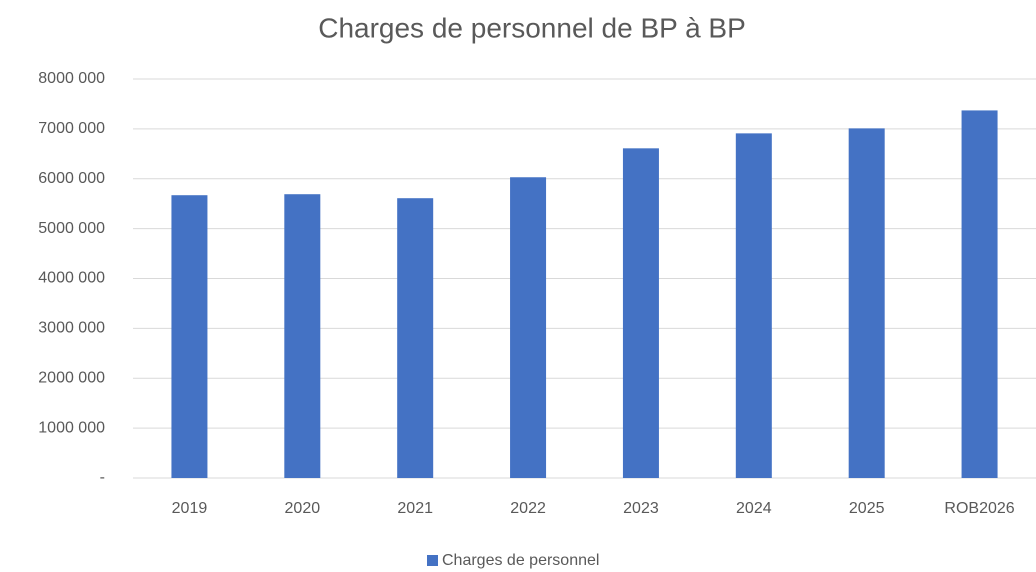  Describe the element at coordinates (754, 508) in the screenshot. I see `x-tick-label: 2024` at that location.